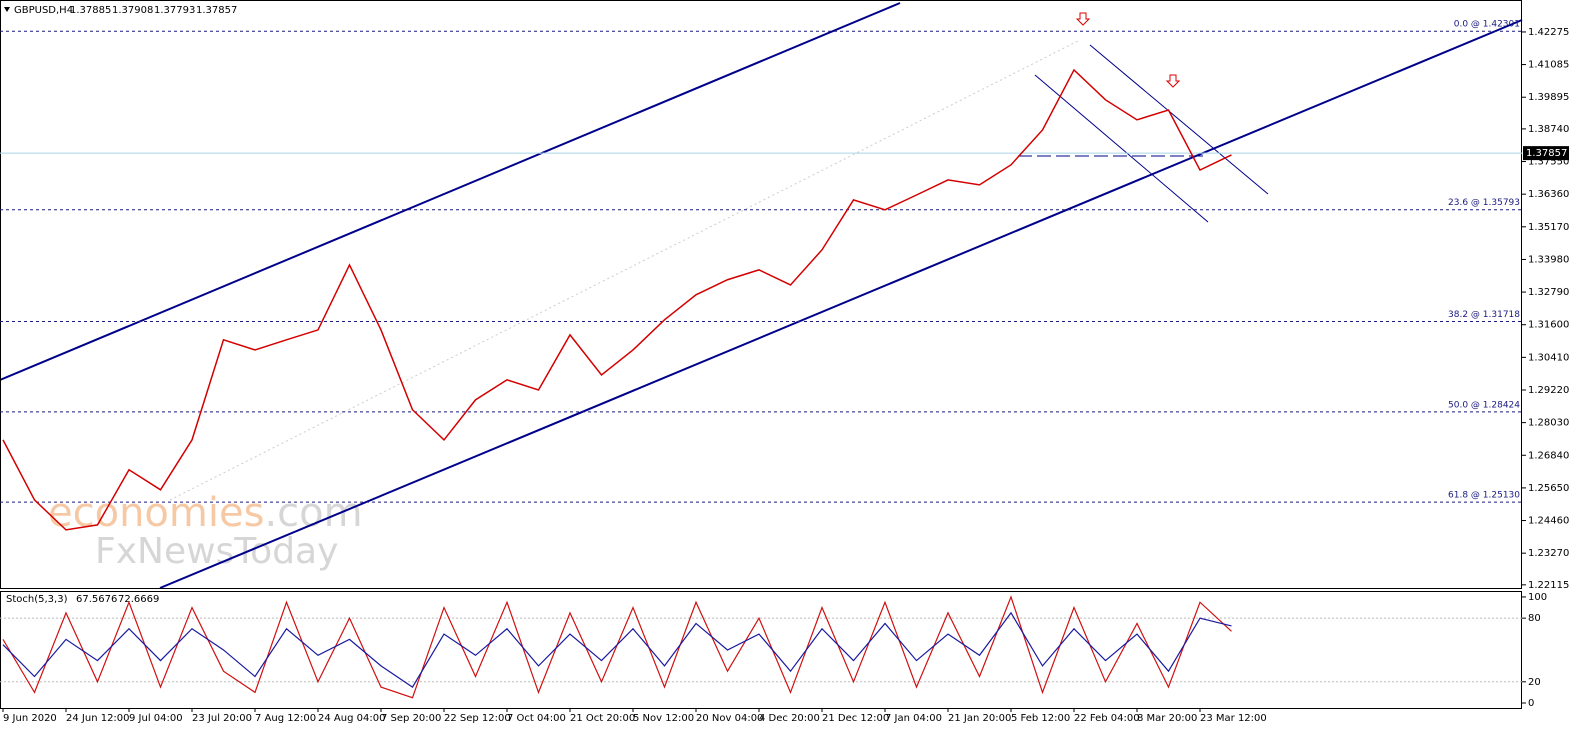  Describe the element at coordinates (1121, 148) in the screenshot. I see `down-channel-lower` at that location.